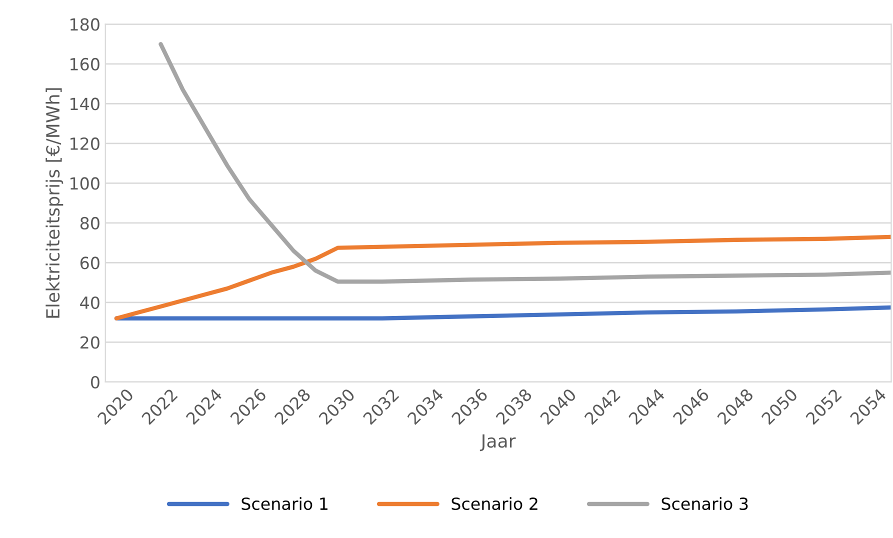  What do you see at coordinates (503, 277) in the screenshot?
I see `line-series` at bounding box center [503, 277].